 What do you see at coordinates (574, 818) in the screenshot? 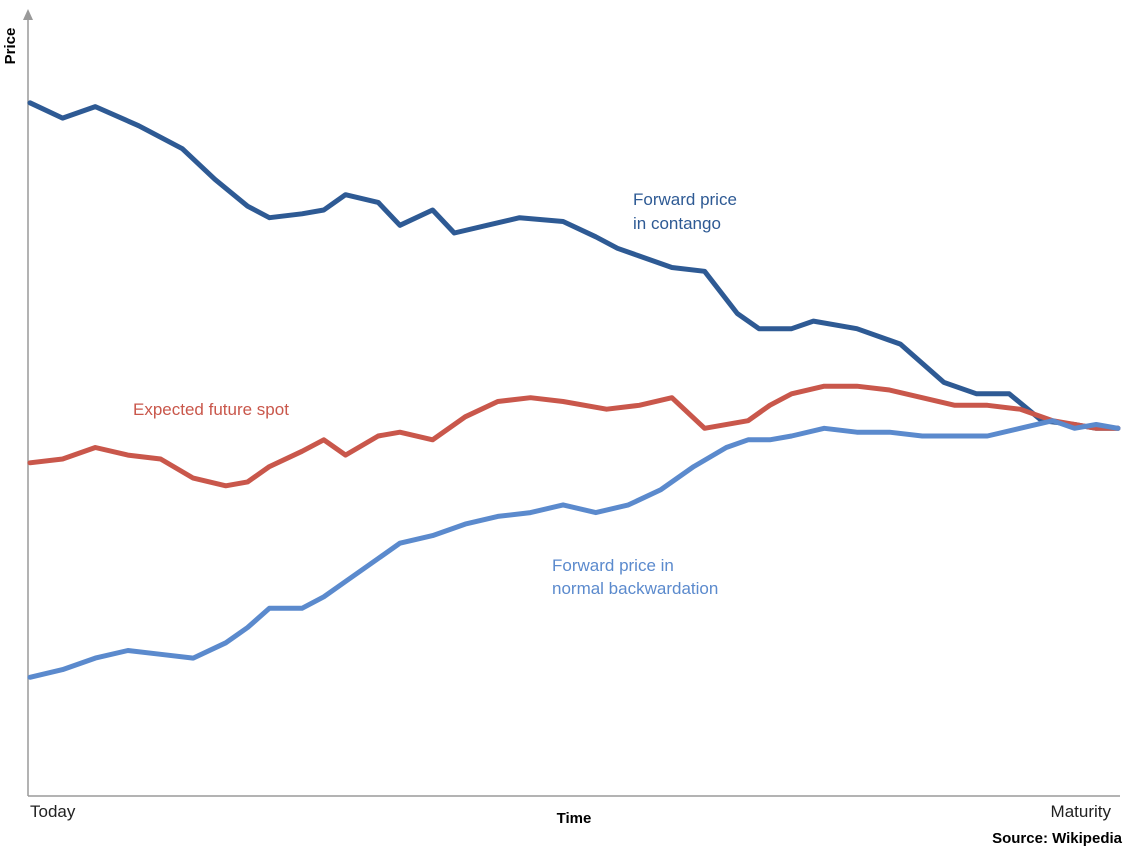
I see `x-axis-title: Time` at bounding box center [574, 818].